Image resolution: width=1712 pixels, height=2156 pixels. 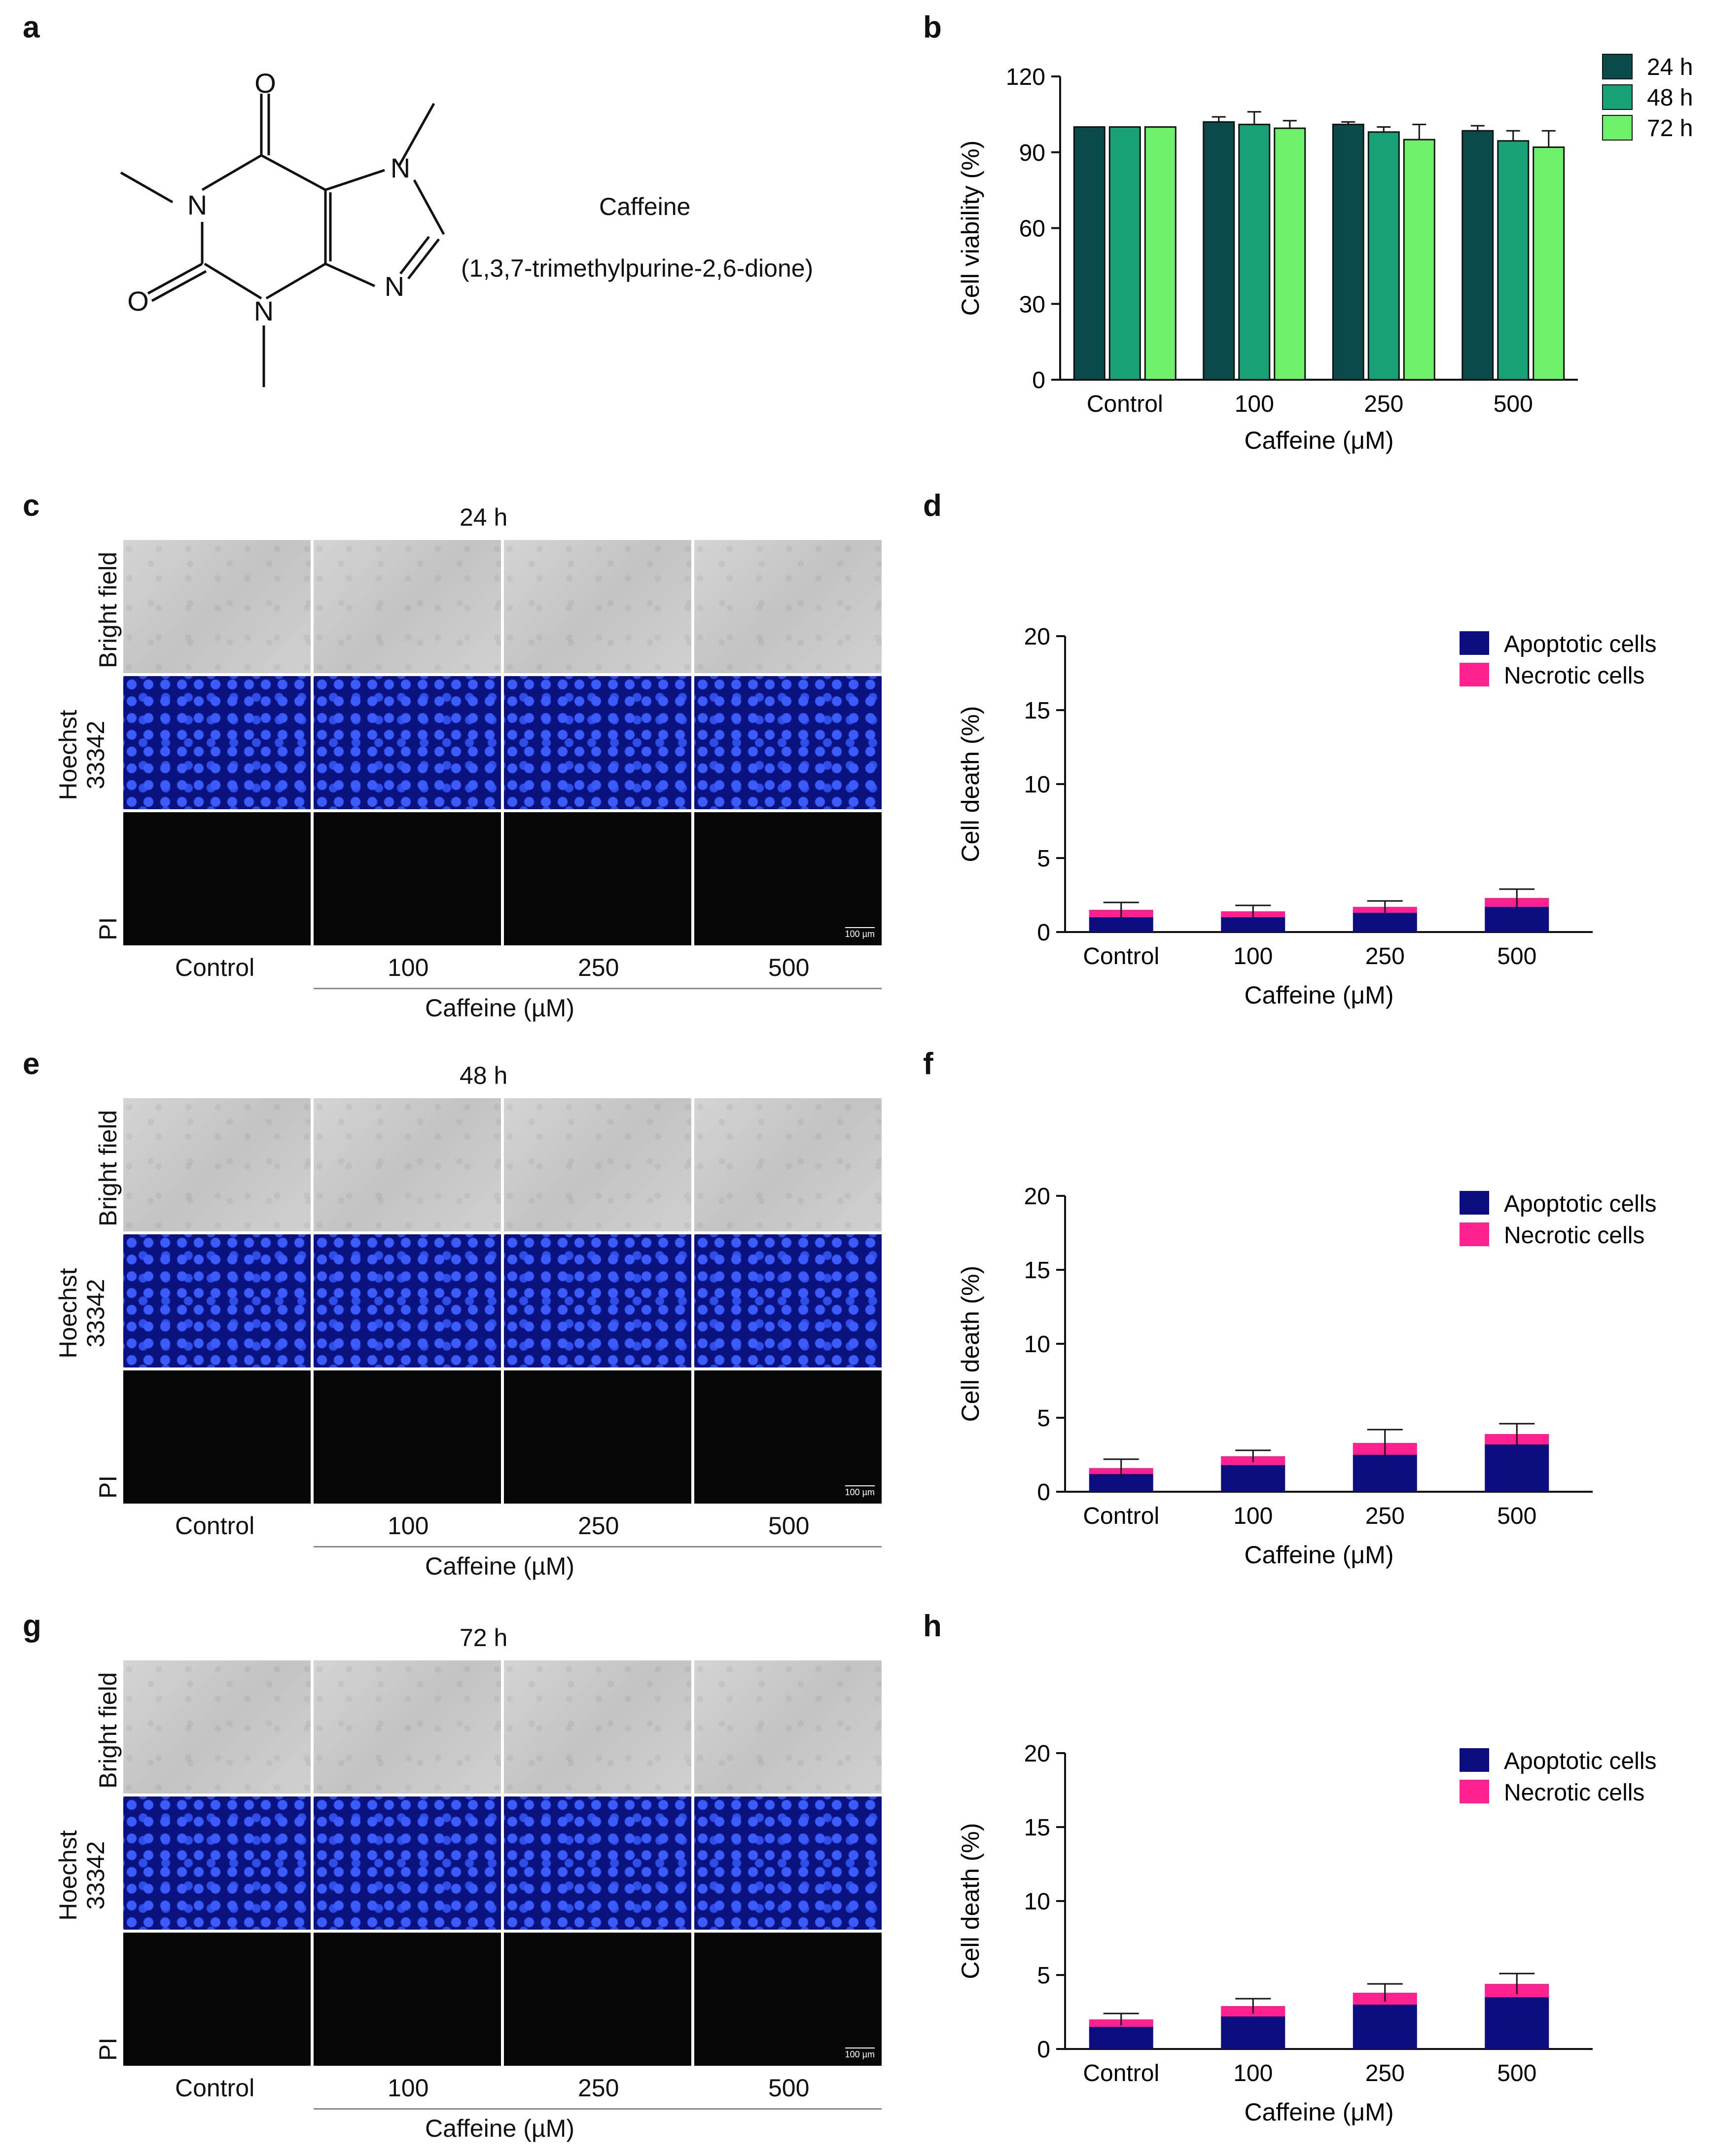 What do you see at coordinates (197, 204) in the screenshot?
I see `atom-n1: N` at bounding box center [197, 204].